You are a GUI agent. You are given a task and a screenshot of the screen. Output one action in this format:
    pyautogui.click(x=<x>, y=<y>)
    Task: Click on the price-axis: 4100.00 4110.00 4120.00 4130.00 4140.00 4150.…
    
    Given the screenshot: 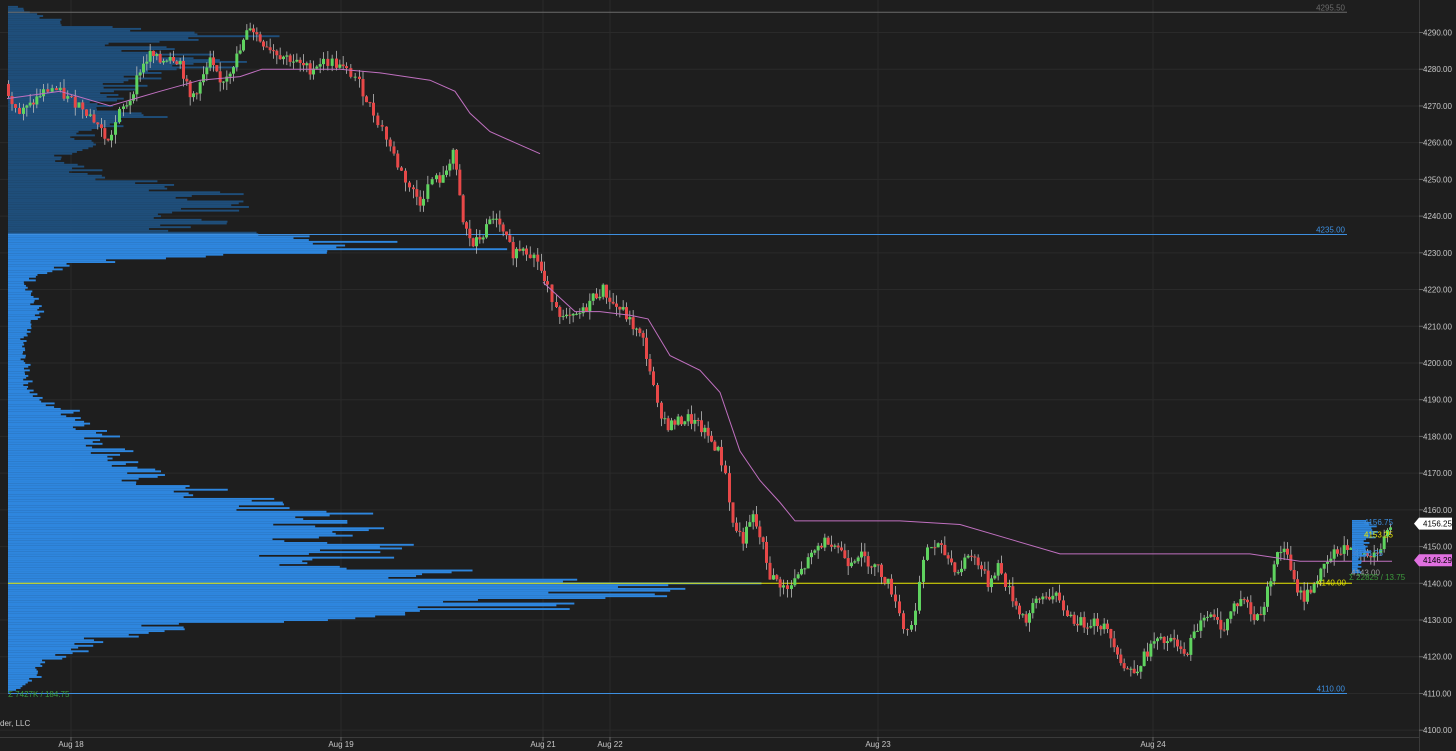 What is the action you would take?
    pyautogui.click(x=1435, y=382)
    